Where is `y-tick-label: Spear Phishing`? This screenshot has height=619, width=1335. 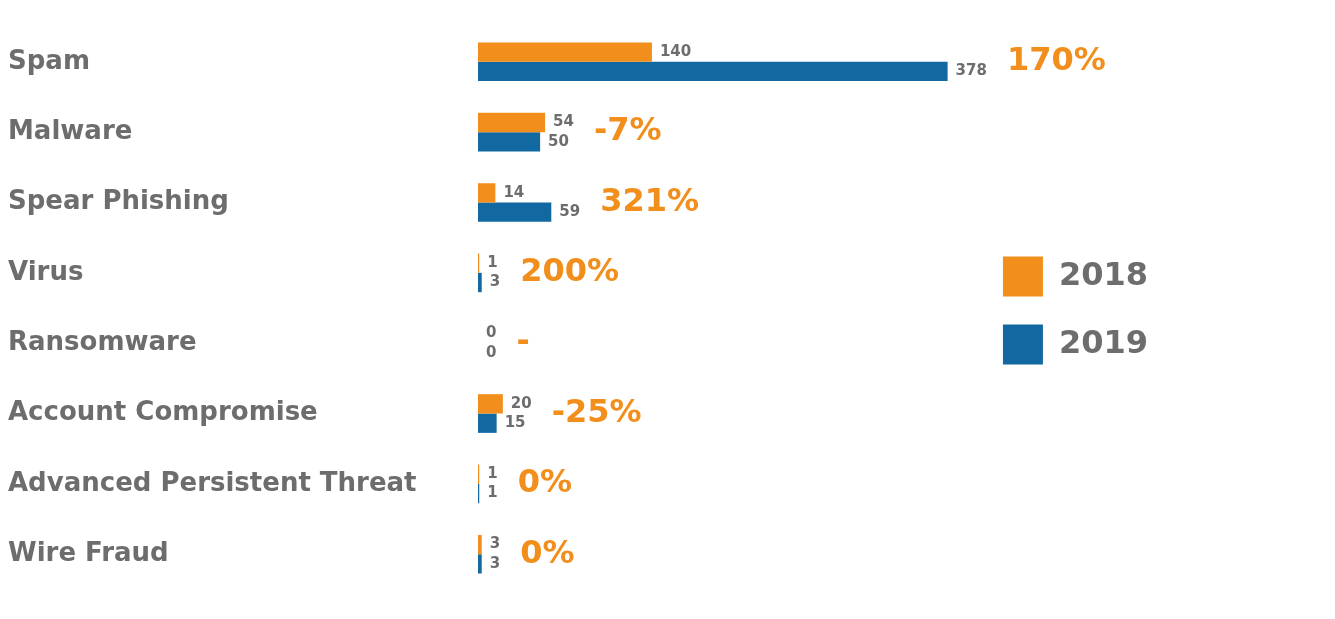
y-tick-label: Spear Phishing is located at coordinates (118, 200).